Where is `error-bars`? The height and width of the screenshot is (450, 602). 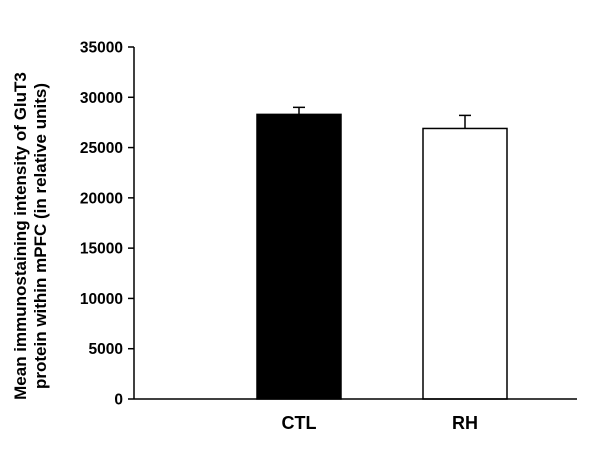
error-bars is located at coordinates (382, 117).